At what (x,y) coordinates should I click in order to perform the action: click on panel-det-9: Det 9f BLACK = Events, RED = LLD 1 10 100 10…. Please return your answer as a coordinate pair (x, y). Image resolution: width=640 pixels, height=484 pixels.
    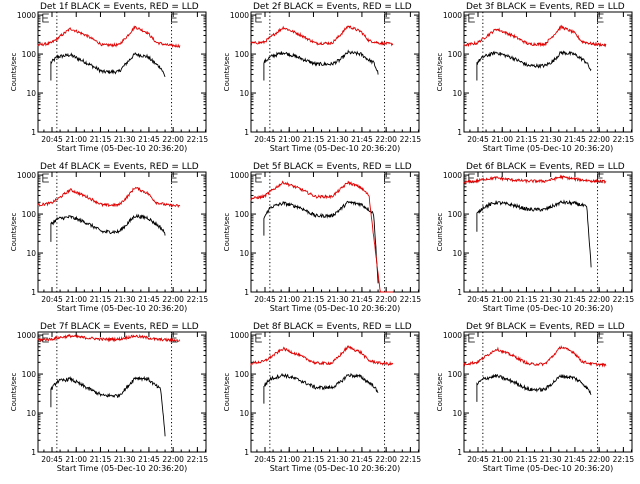
    Looking at the image, I should click on (535, 397).